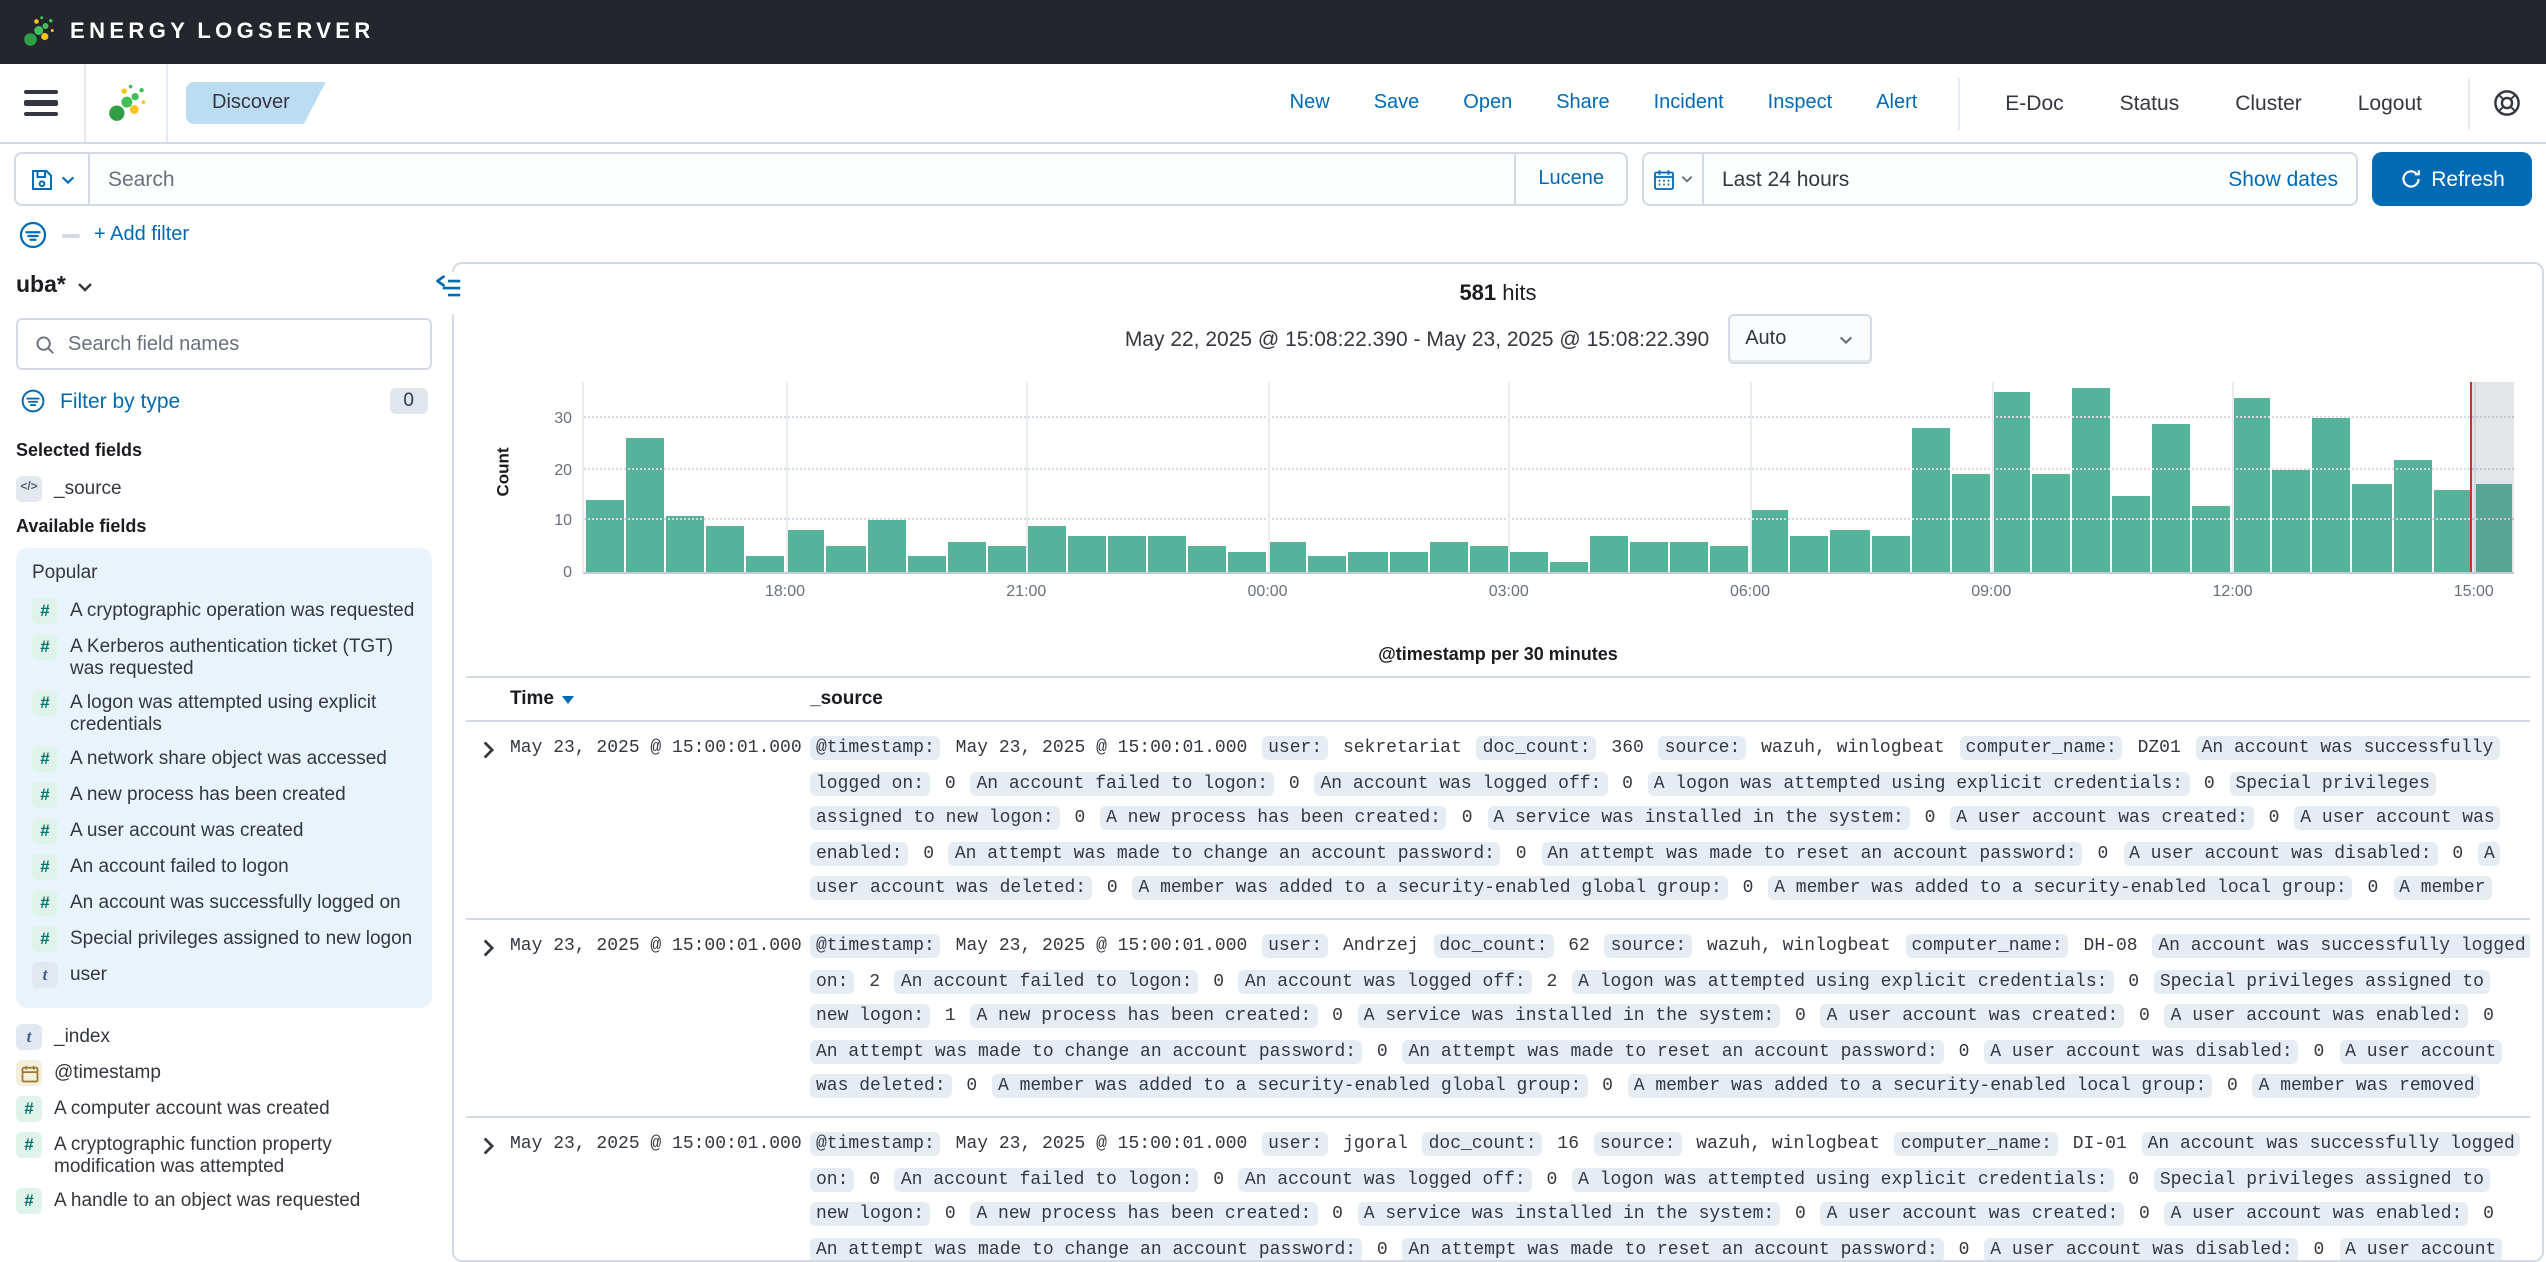 The image size is (2546, 1262). Describe the element at coordinates (2389, 103) in the screenshot. I see `nav-link-logout: Logout` at that location.